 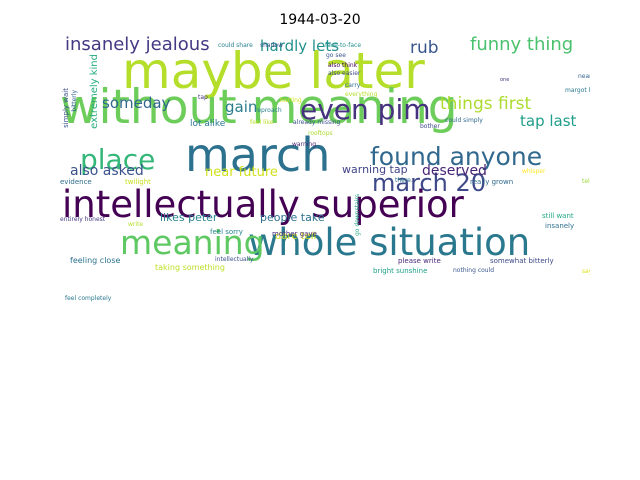 I want to click on cloud-word: march 20, so click(x=429, y=183).